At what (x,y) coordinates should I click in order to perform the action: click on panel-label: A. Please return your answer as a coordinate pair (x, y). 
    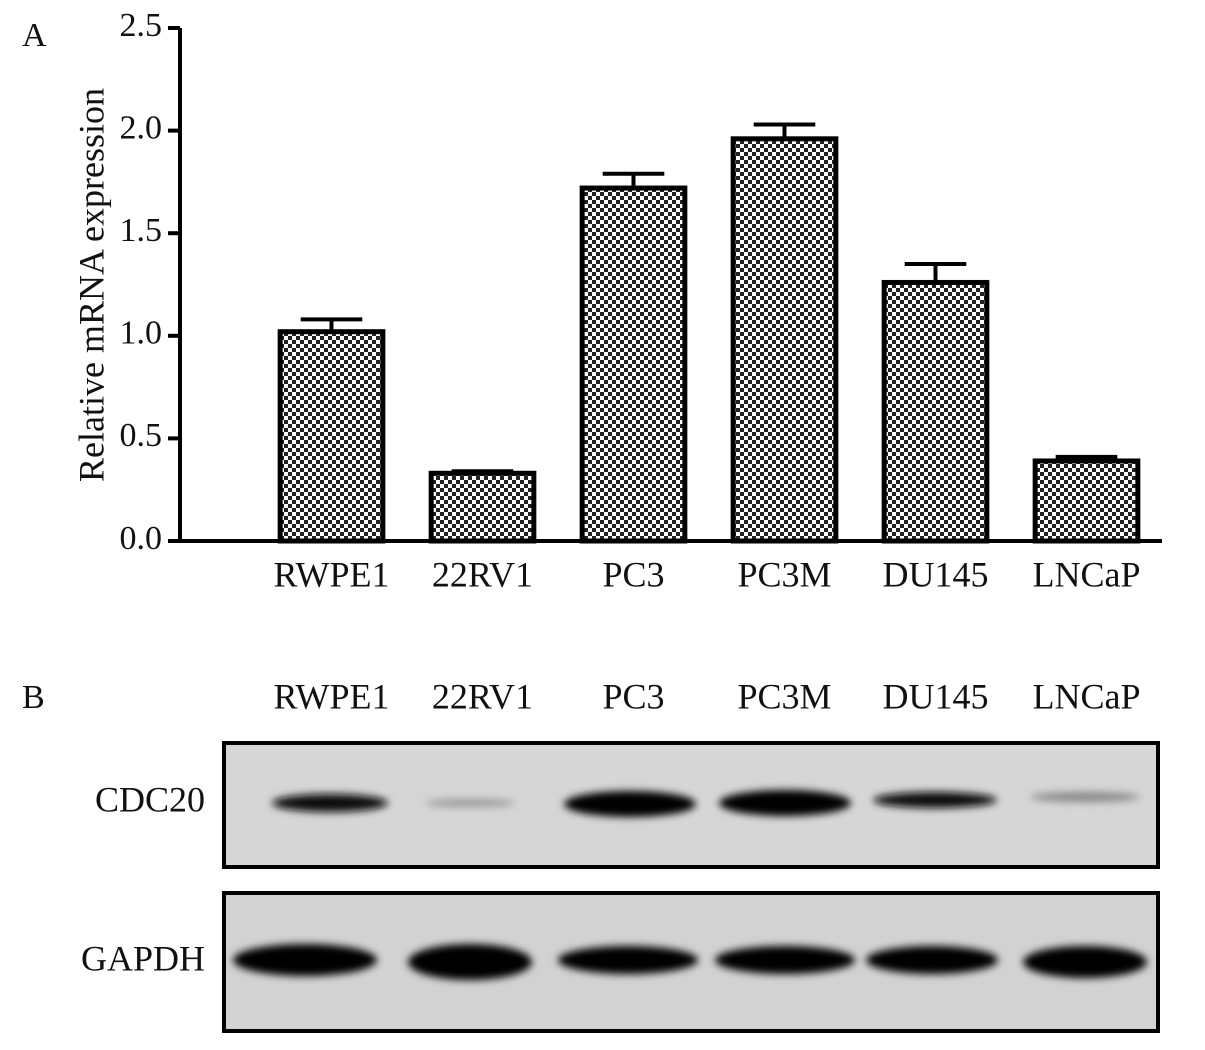
    Looking at the image, I should click on (34, 35).